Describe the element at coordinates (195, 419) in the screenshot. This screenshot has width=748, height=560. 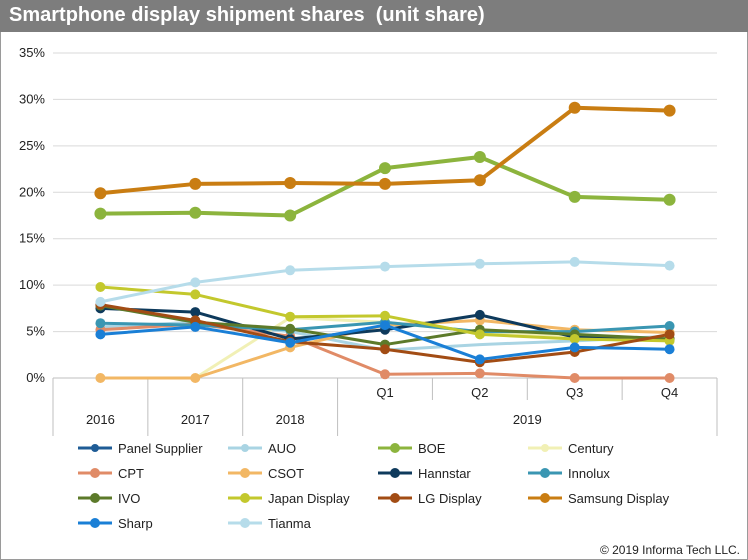
I see `x-tick-label: 2017` at that location.